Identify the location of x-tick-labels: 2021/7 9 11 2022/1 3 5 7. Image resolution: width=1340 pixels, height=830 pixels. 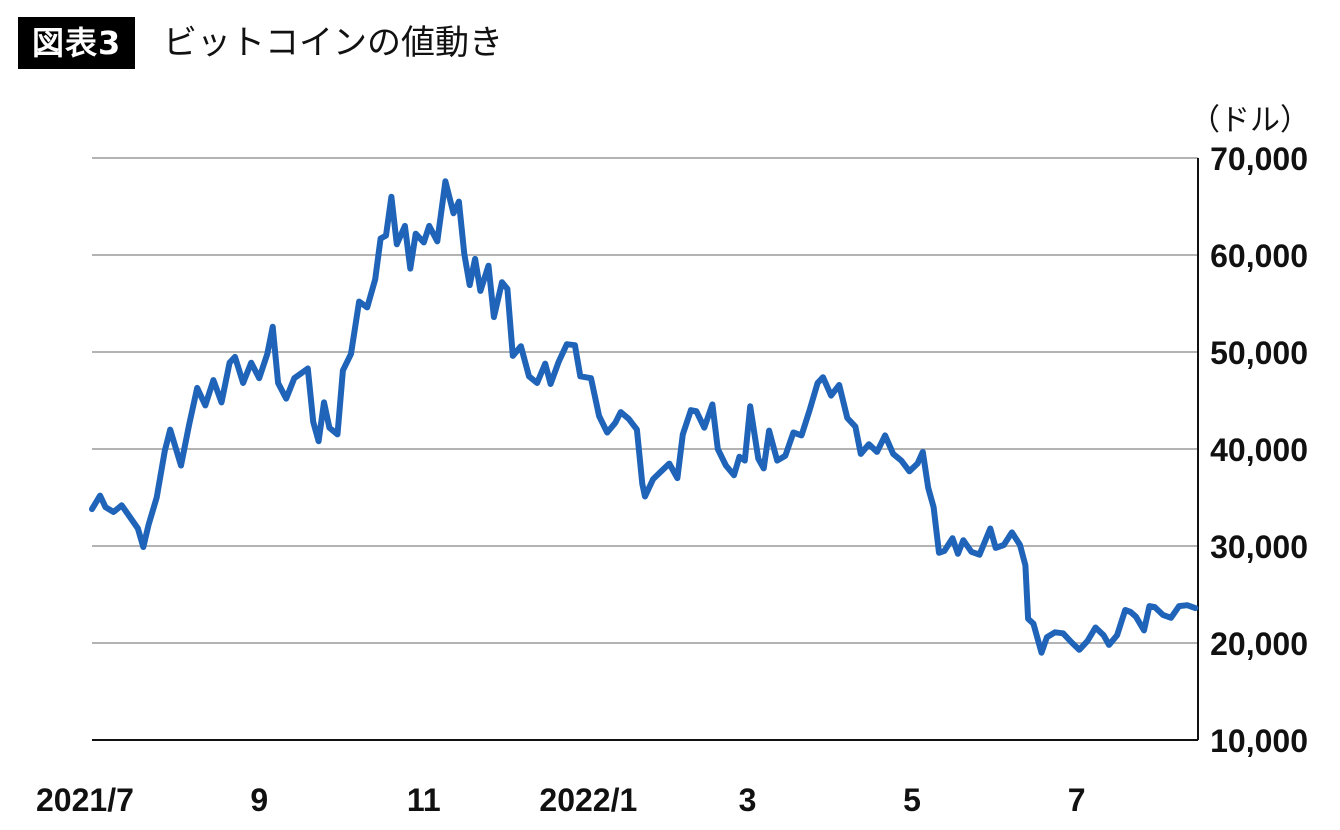
(561, 800).